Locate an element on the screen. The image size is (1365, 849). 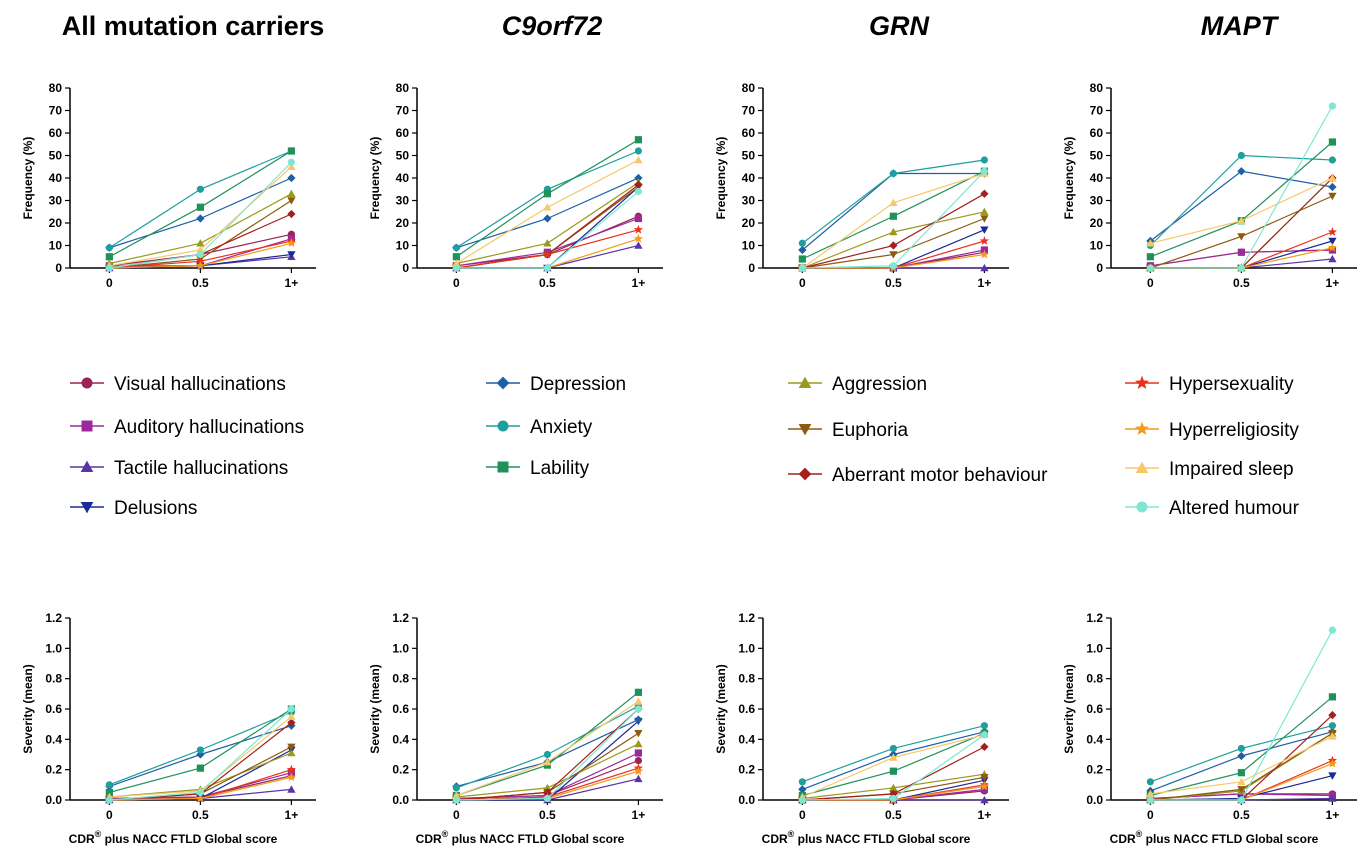
y-tick-label: 0.4 is located at coordinates (746, 739).